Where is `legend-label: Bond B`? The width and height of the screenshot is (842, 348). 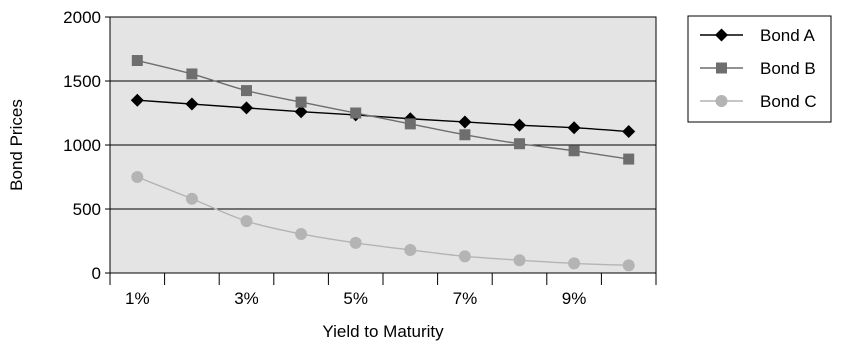 legend-label: Bond B is located at coordinates (788, 68).